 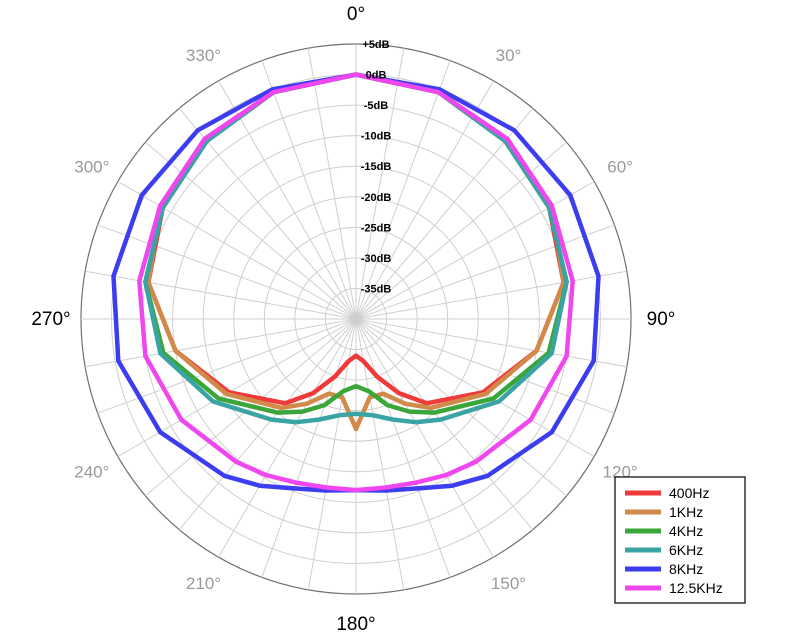 What do you see at coordinates (203, 583) in the screenshot?
I see `angle-tick-label: 210°` at bounding box center [203, 583].